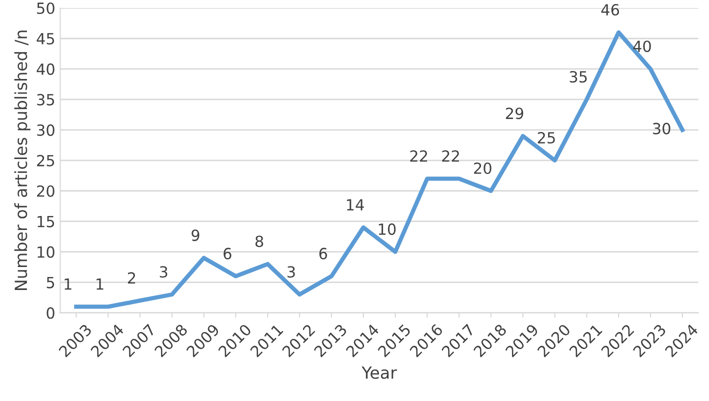 This screenshot has width=709, height=401. Describe the element at coordinates (45, 39) in the screenshot. I see `y-tick-label: 45` at that location.